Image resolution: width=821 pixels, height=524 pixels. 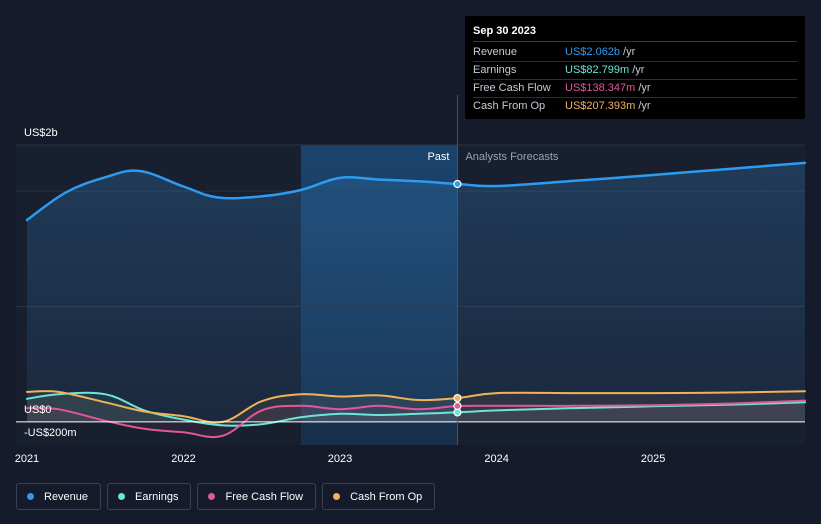 I want to click on x-tick-label: 2025, so click(x=653, y=459).